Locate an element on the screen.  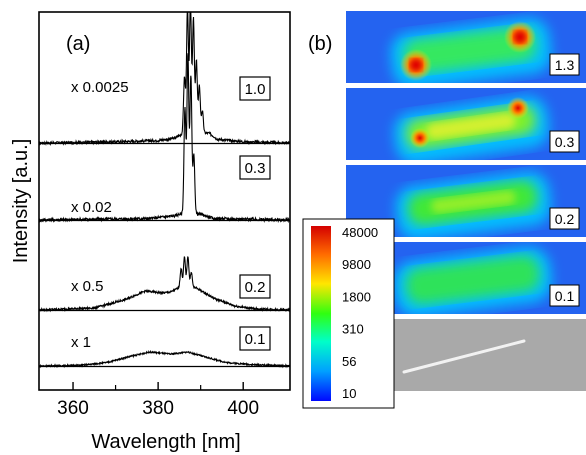
map-label: 0.3 is located at coordinates (565, 142).